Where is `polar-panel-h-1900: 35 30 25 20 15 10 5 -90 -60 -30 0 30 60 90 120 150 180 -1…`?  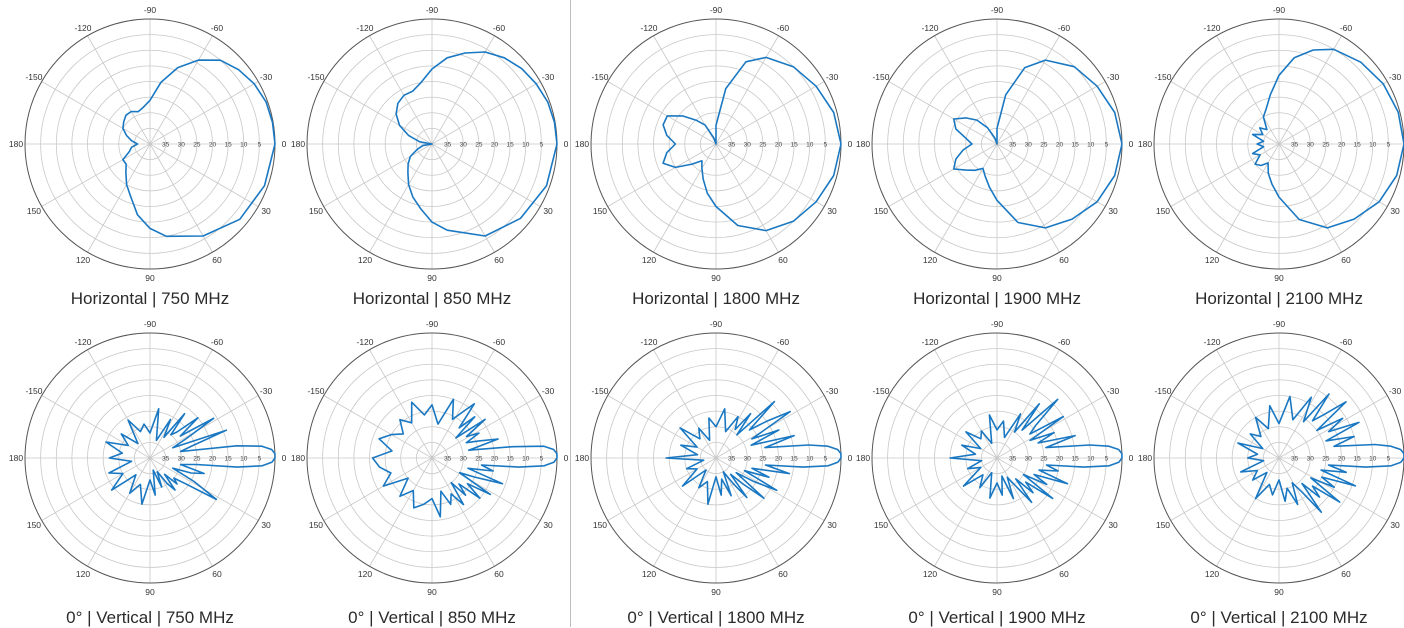 polar-panel-h-1900: 35 30 25 20 15 10 5 -90 -60 -30 0 30 60 90 120 150 180 -1… is located at coordinates (997, 156).